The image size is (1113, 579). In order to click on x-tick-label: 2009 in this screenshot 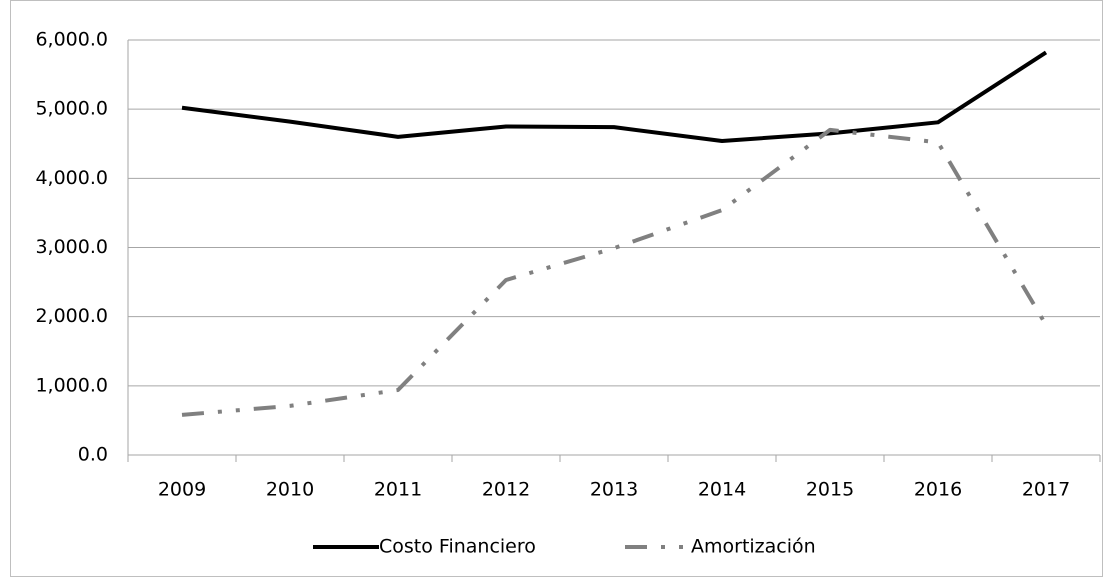, I will do `click(182, 490)`.